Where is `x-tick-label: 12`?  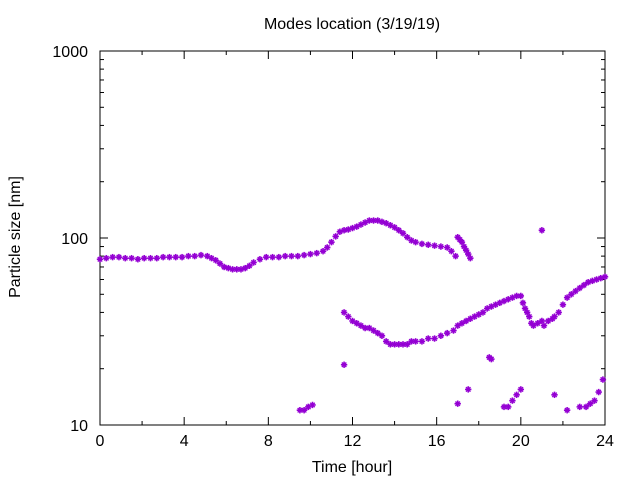 x-tick-label: 12 is located at coordinates (353, 441).